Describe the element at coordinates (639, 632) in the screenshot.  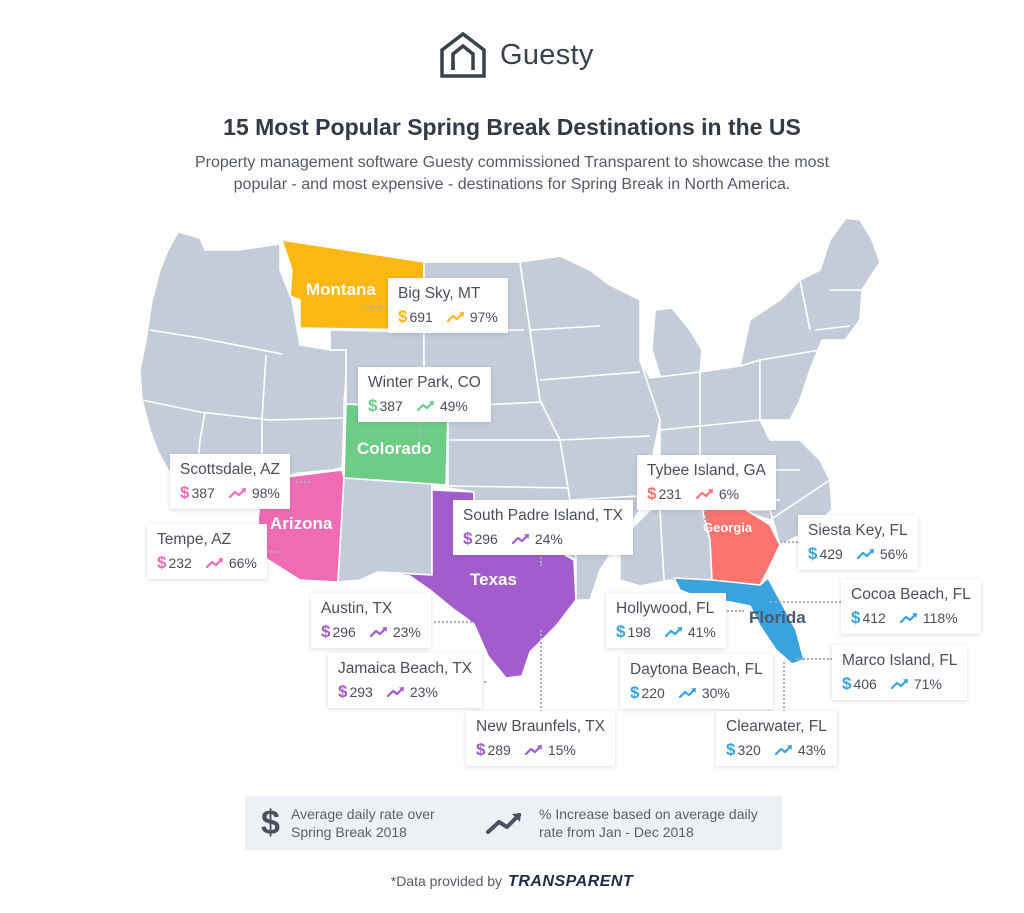
I see `daily-rate: 198` at that location.